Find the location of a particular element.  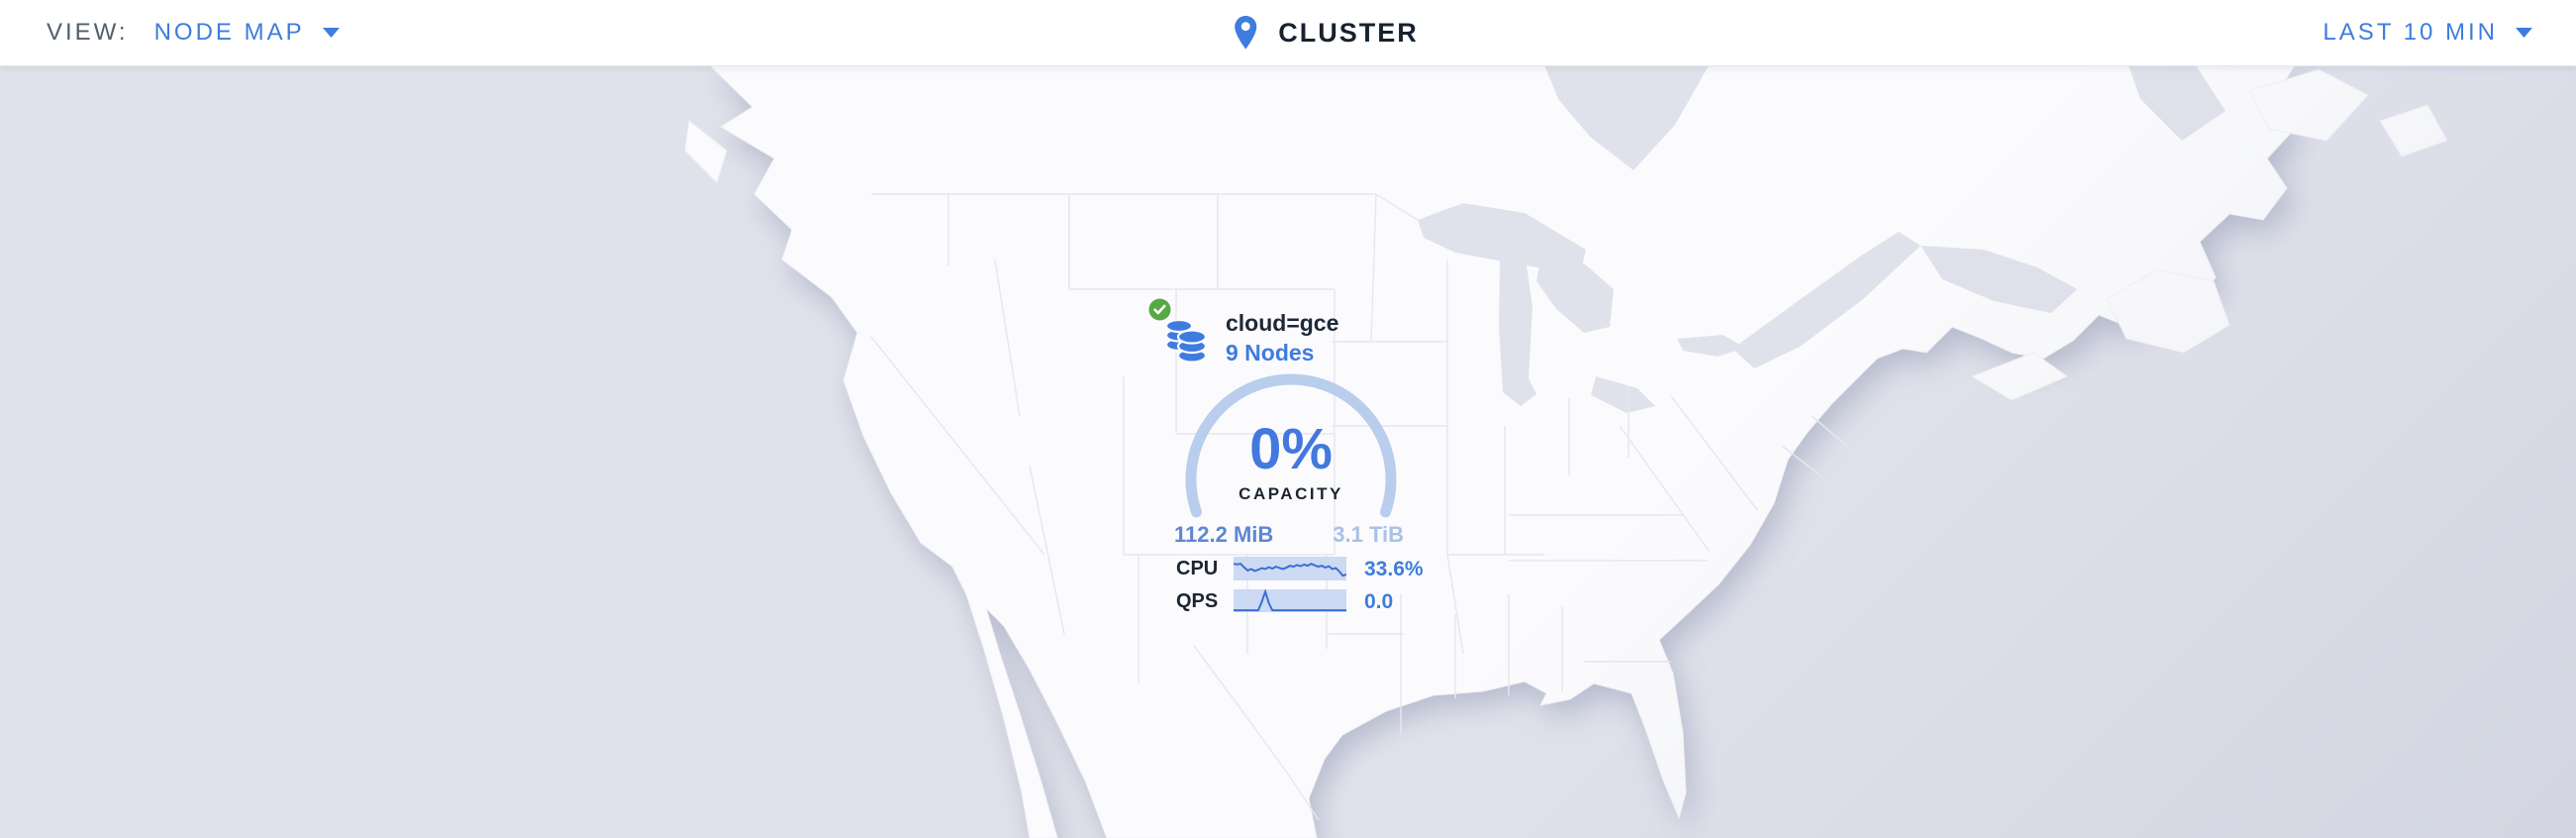

page-title: CLUSTER is located at coordinates (1349, 32).